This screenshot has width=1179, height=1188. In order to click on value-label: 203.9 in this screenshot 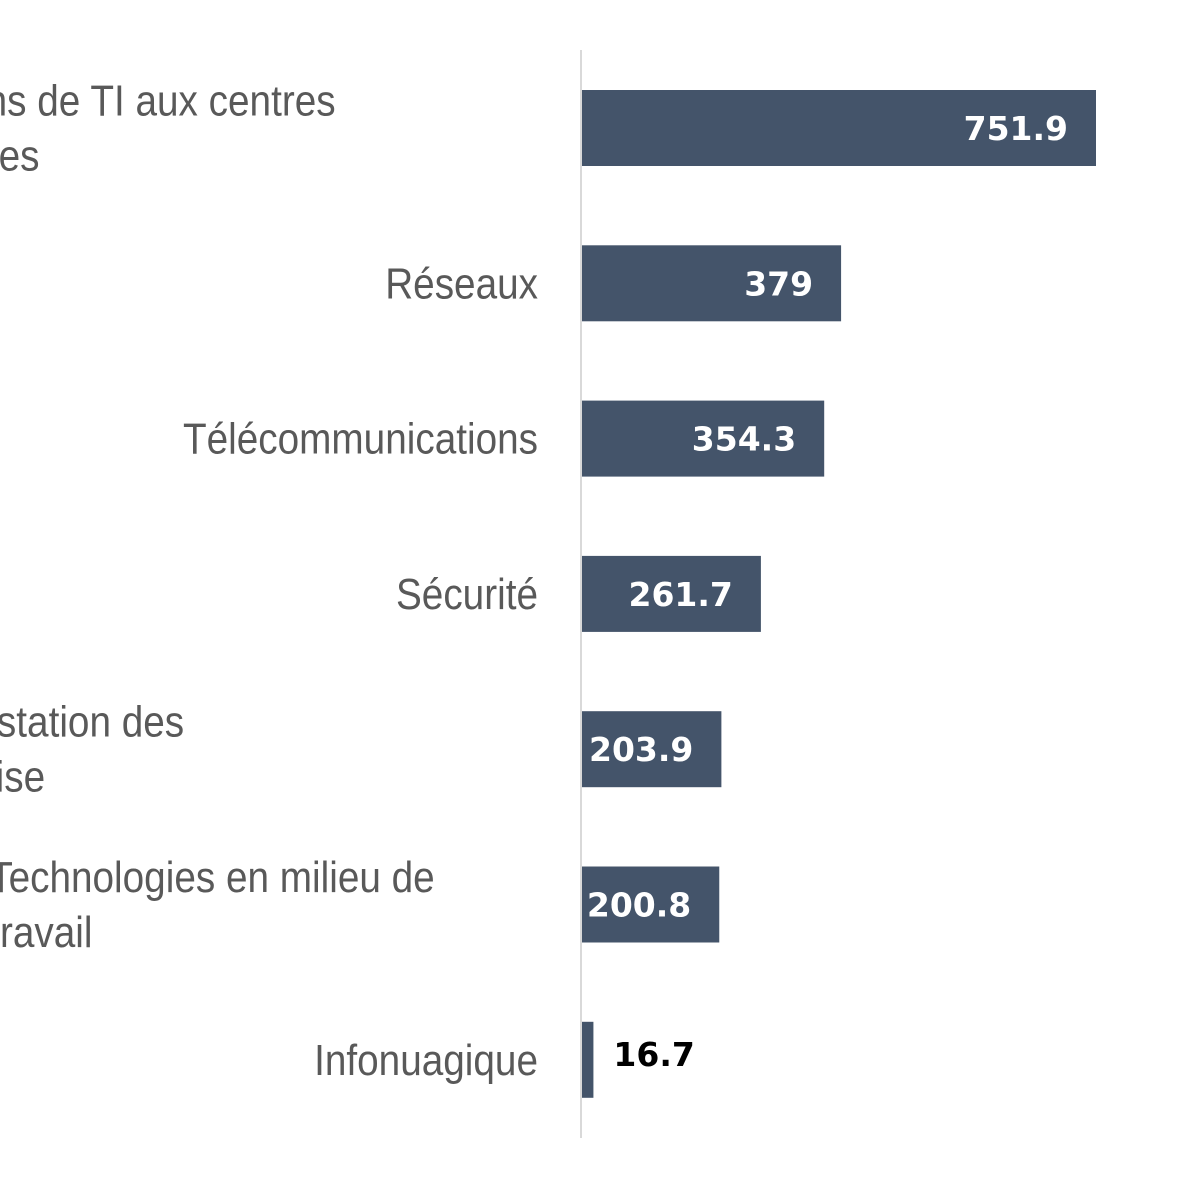, I will do `click(641, 749)`.